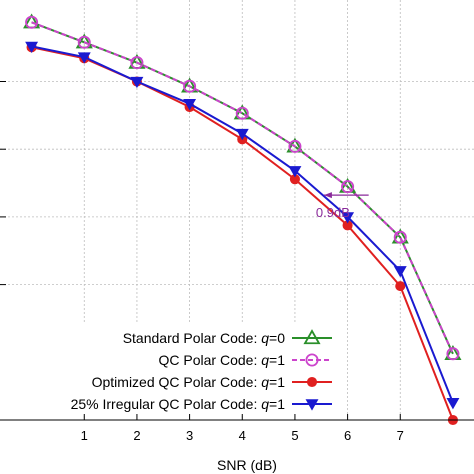  I want to click on annotation-arrowhead, so click(327, 195).